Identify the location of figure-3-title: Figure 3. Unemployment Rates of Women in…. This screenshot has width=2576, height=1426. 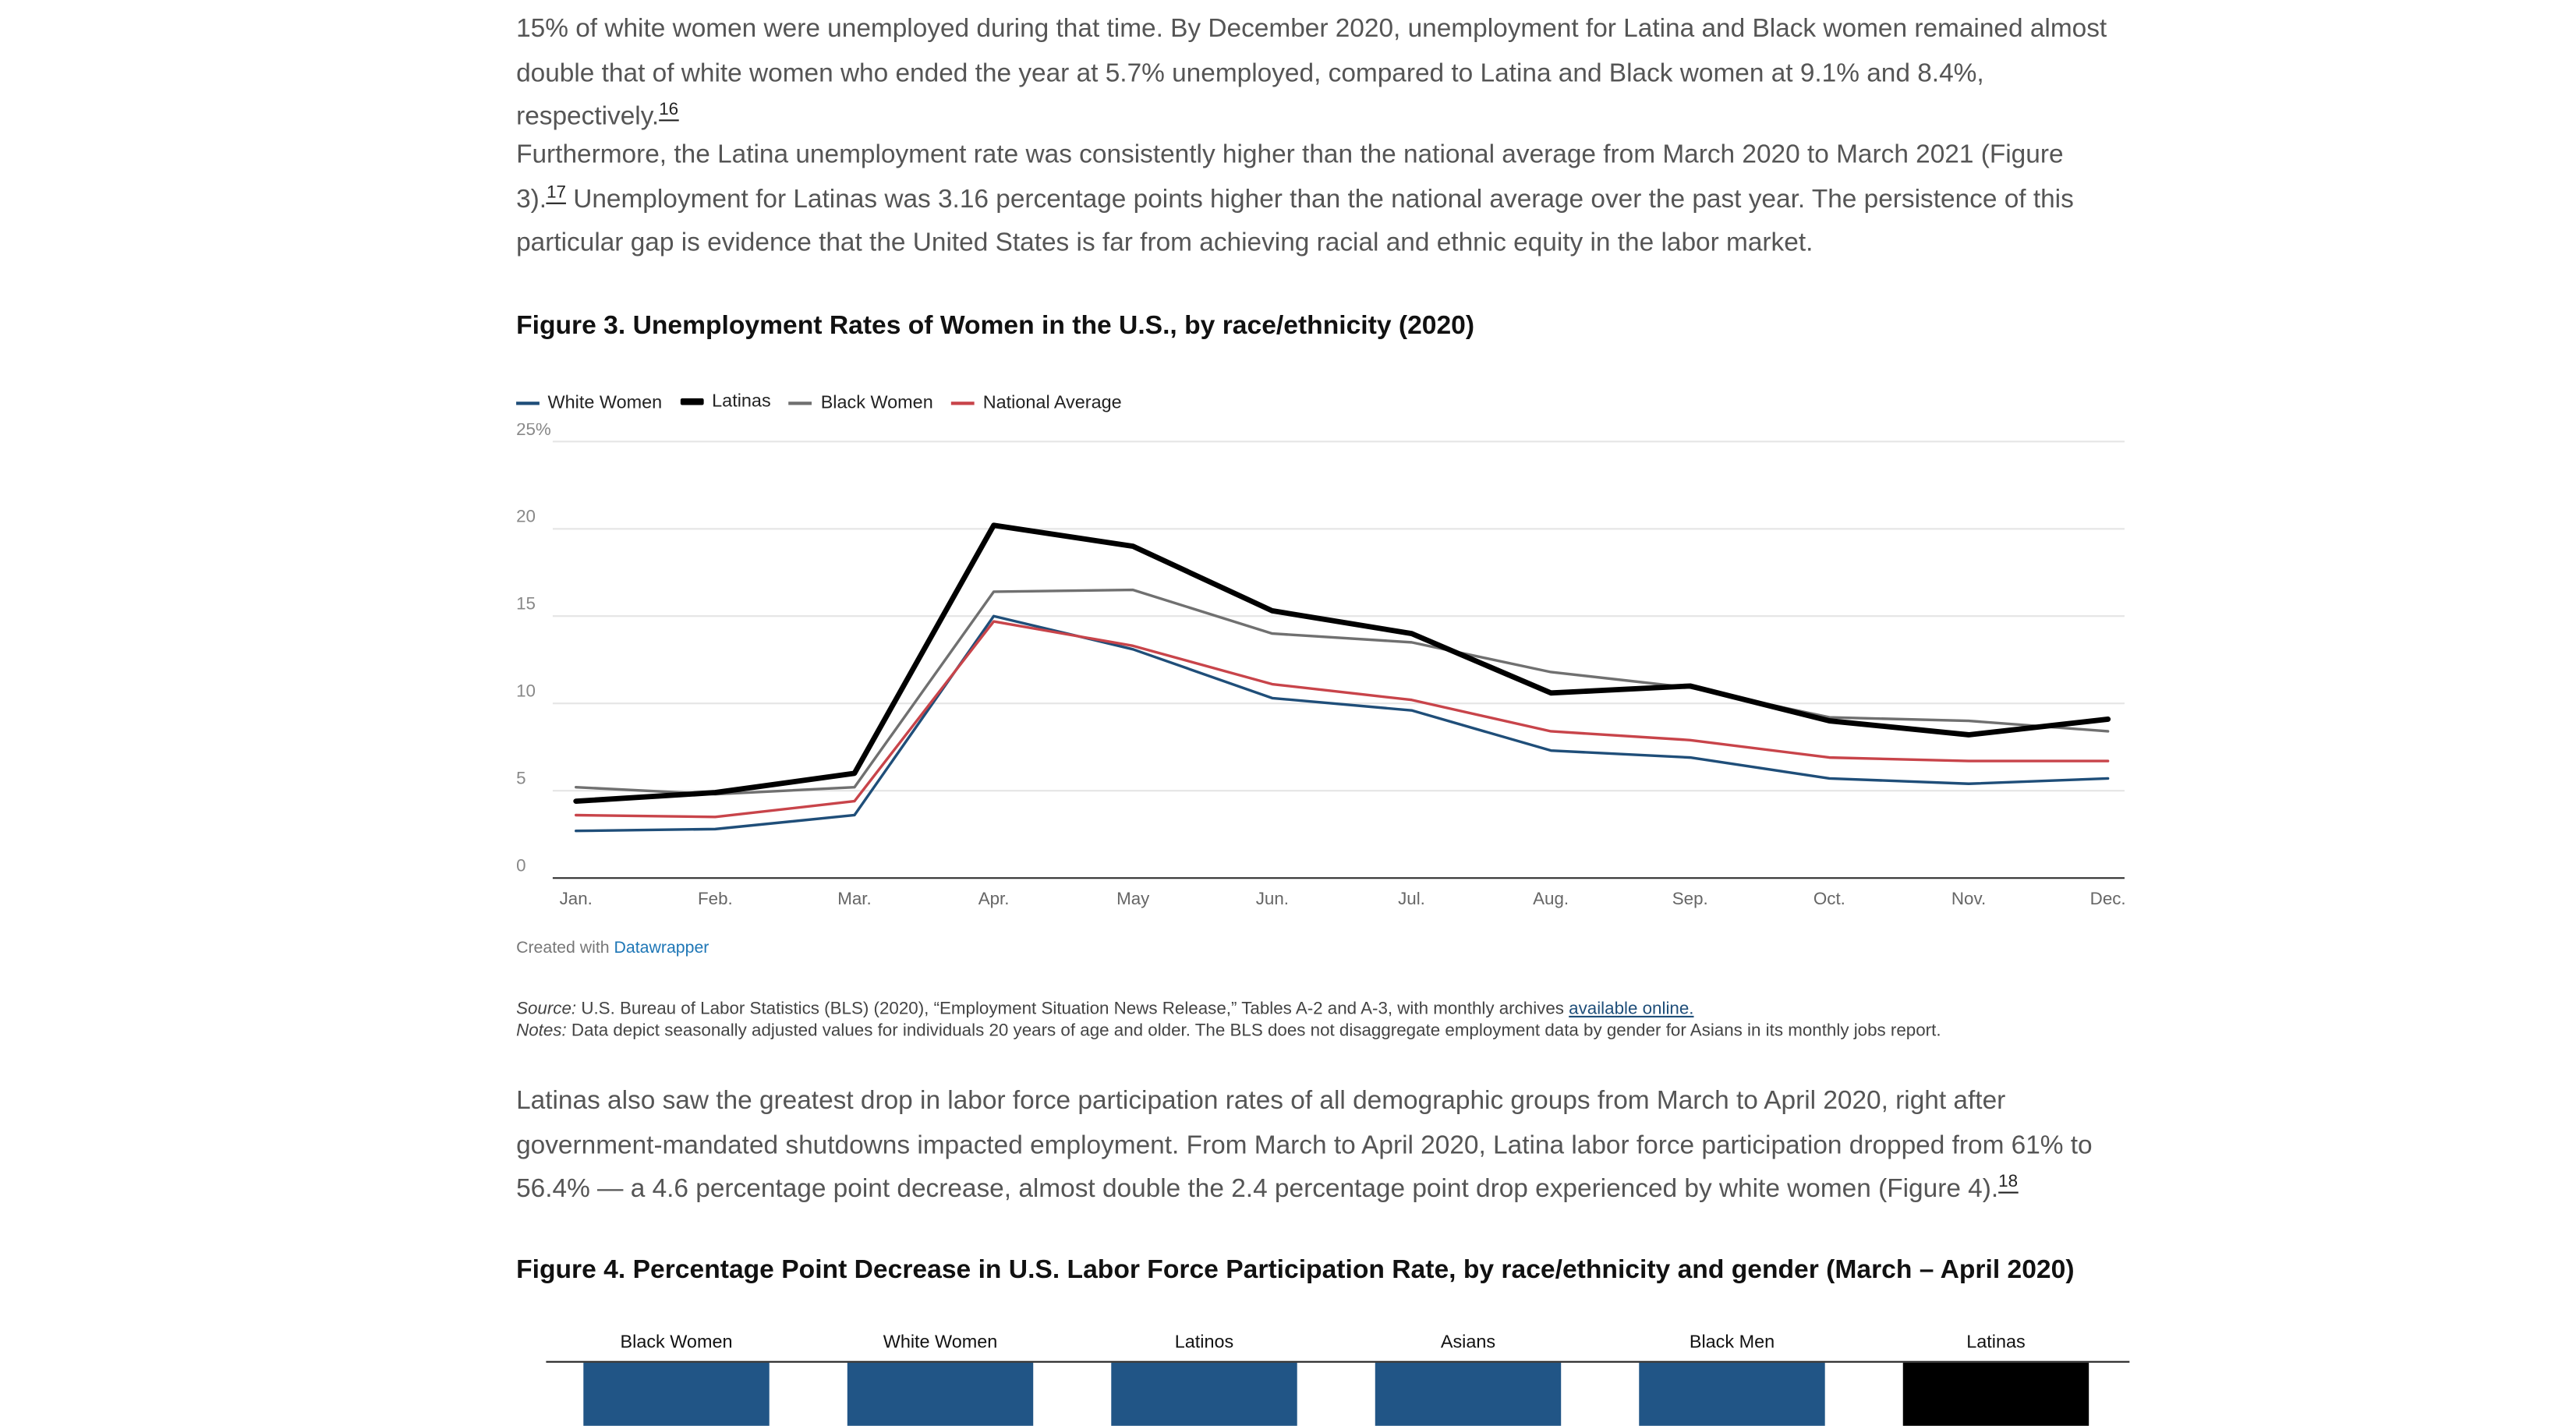
(995, 326).